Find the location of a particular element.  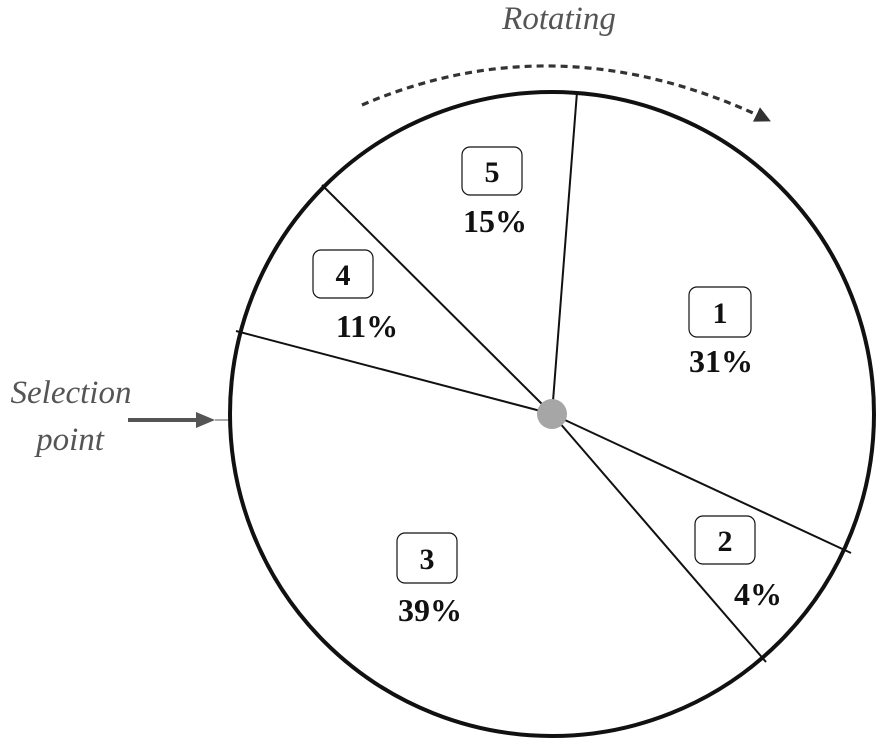

segment-number: 4 is located at coordinates (343, 275).